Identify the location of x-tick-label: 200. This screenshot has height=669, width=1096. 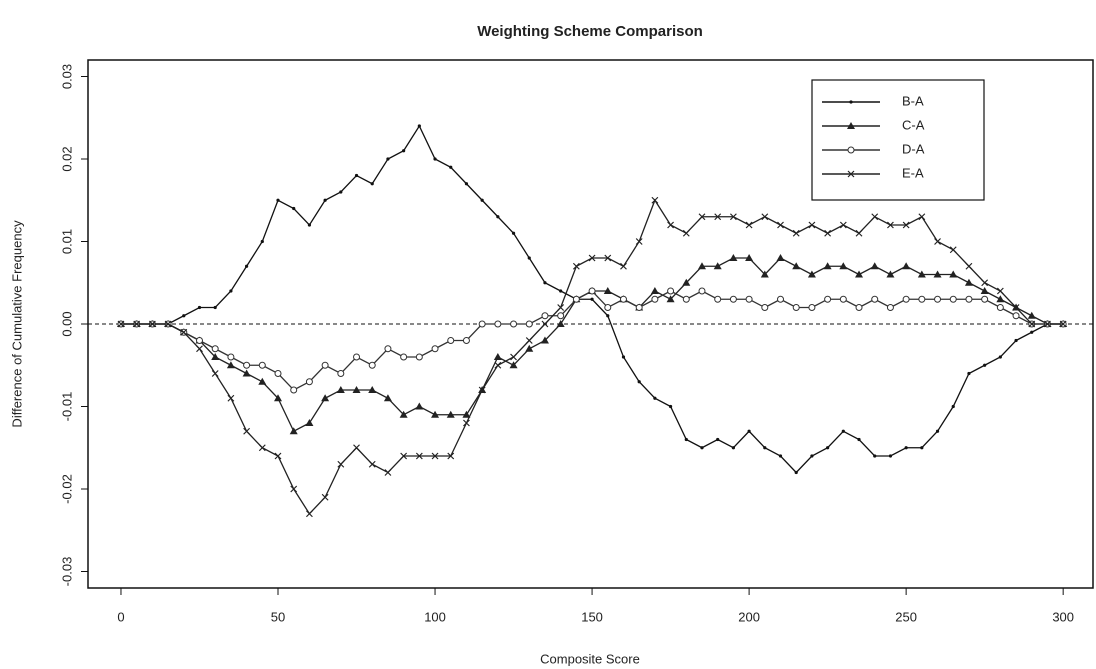
(749, 616).